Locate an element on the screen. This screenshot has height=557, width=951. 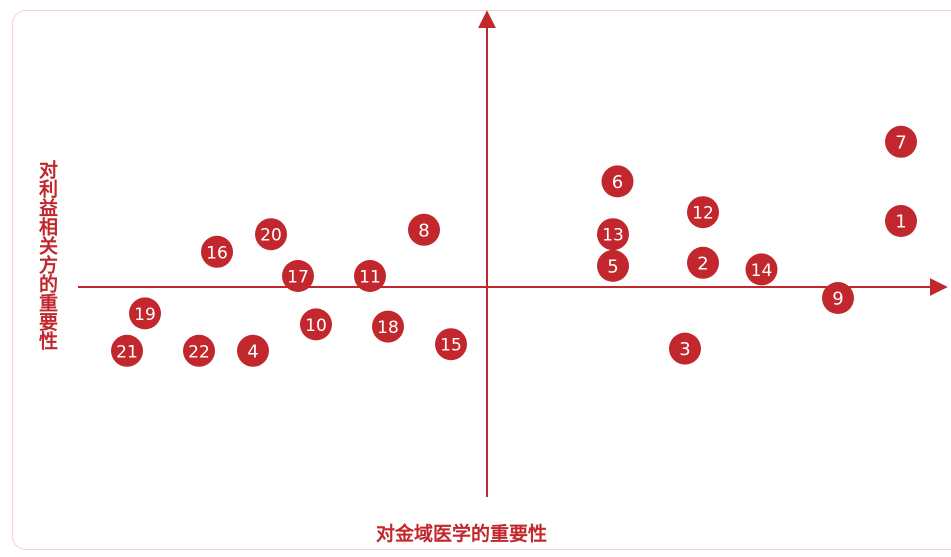
data-point: 14 is located at coordinates (761, 269).